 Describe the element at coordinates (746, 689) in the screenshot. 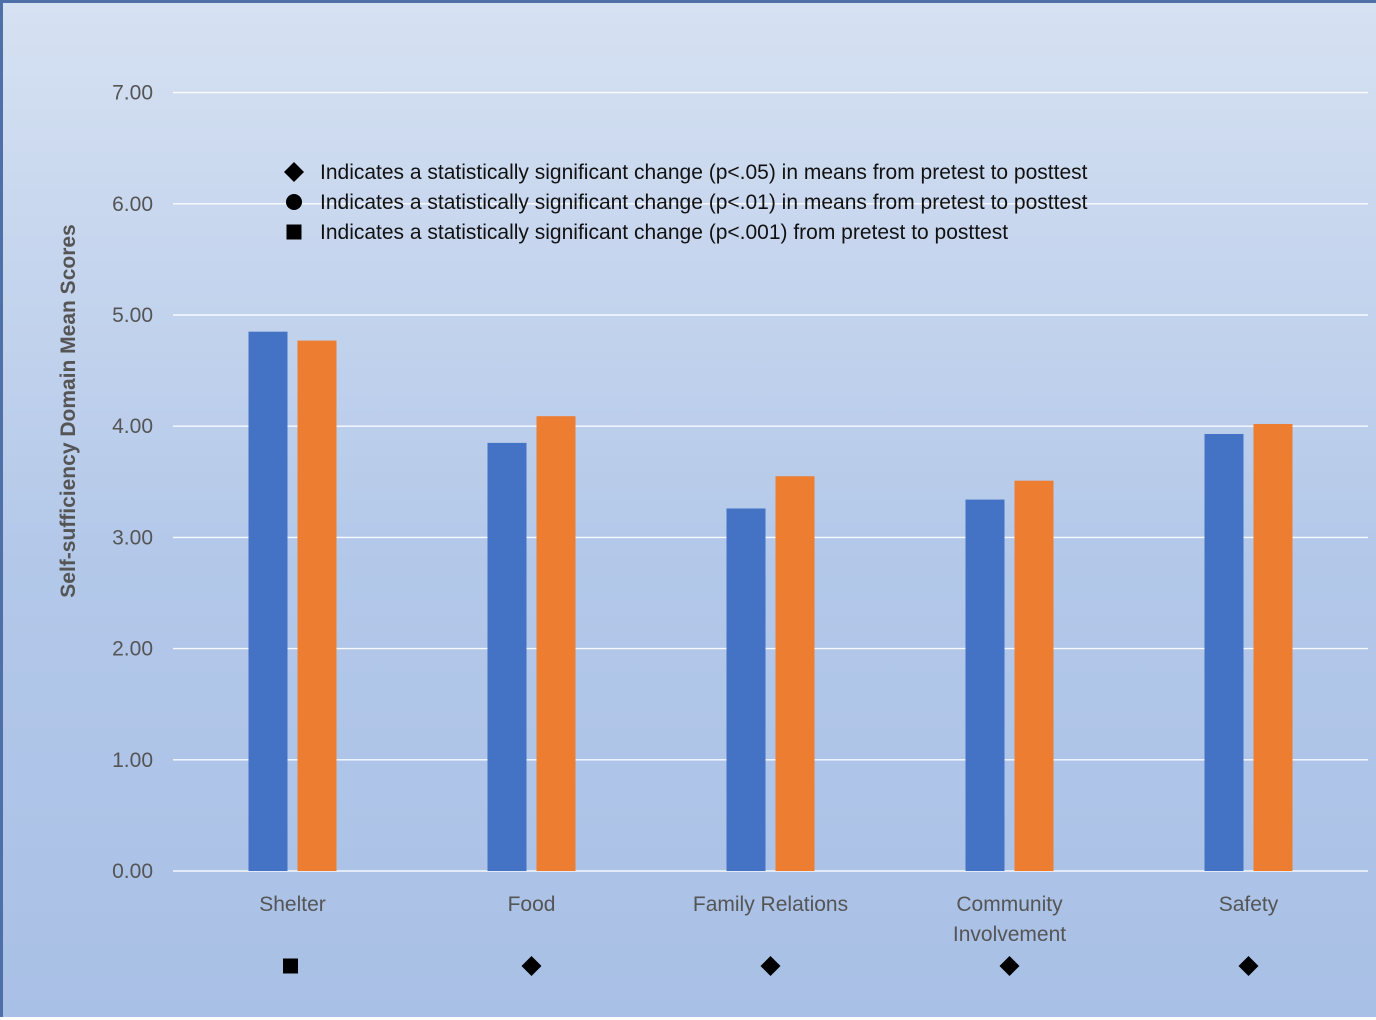

I see `bar-series1-family-relations` at that location.